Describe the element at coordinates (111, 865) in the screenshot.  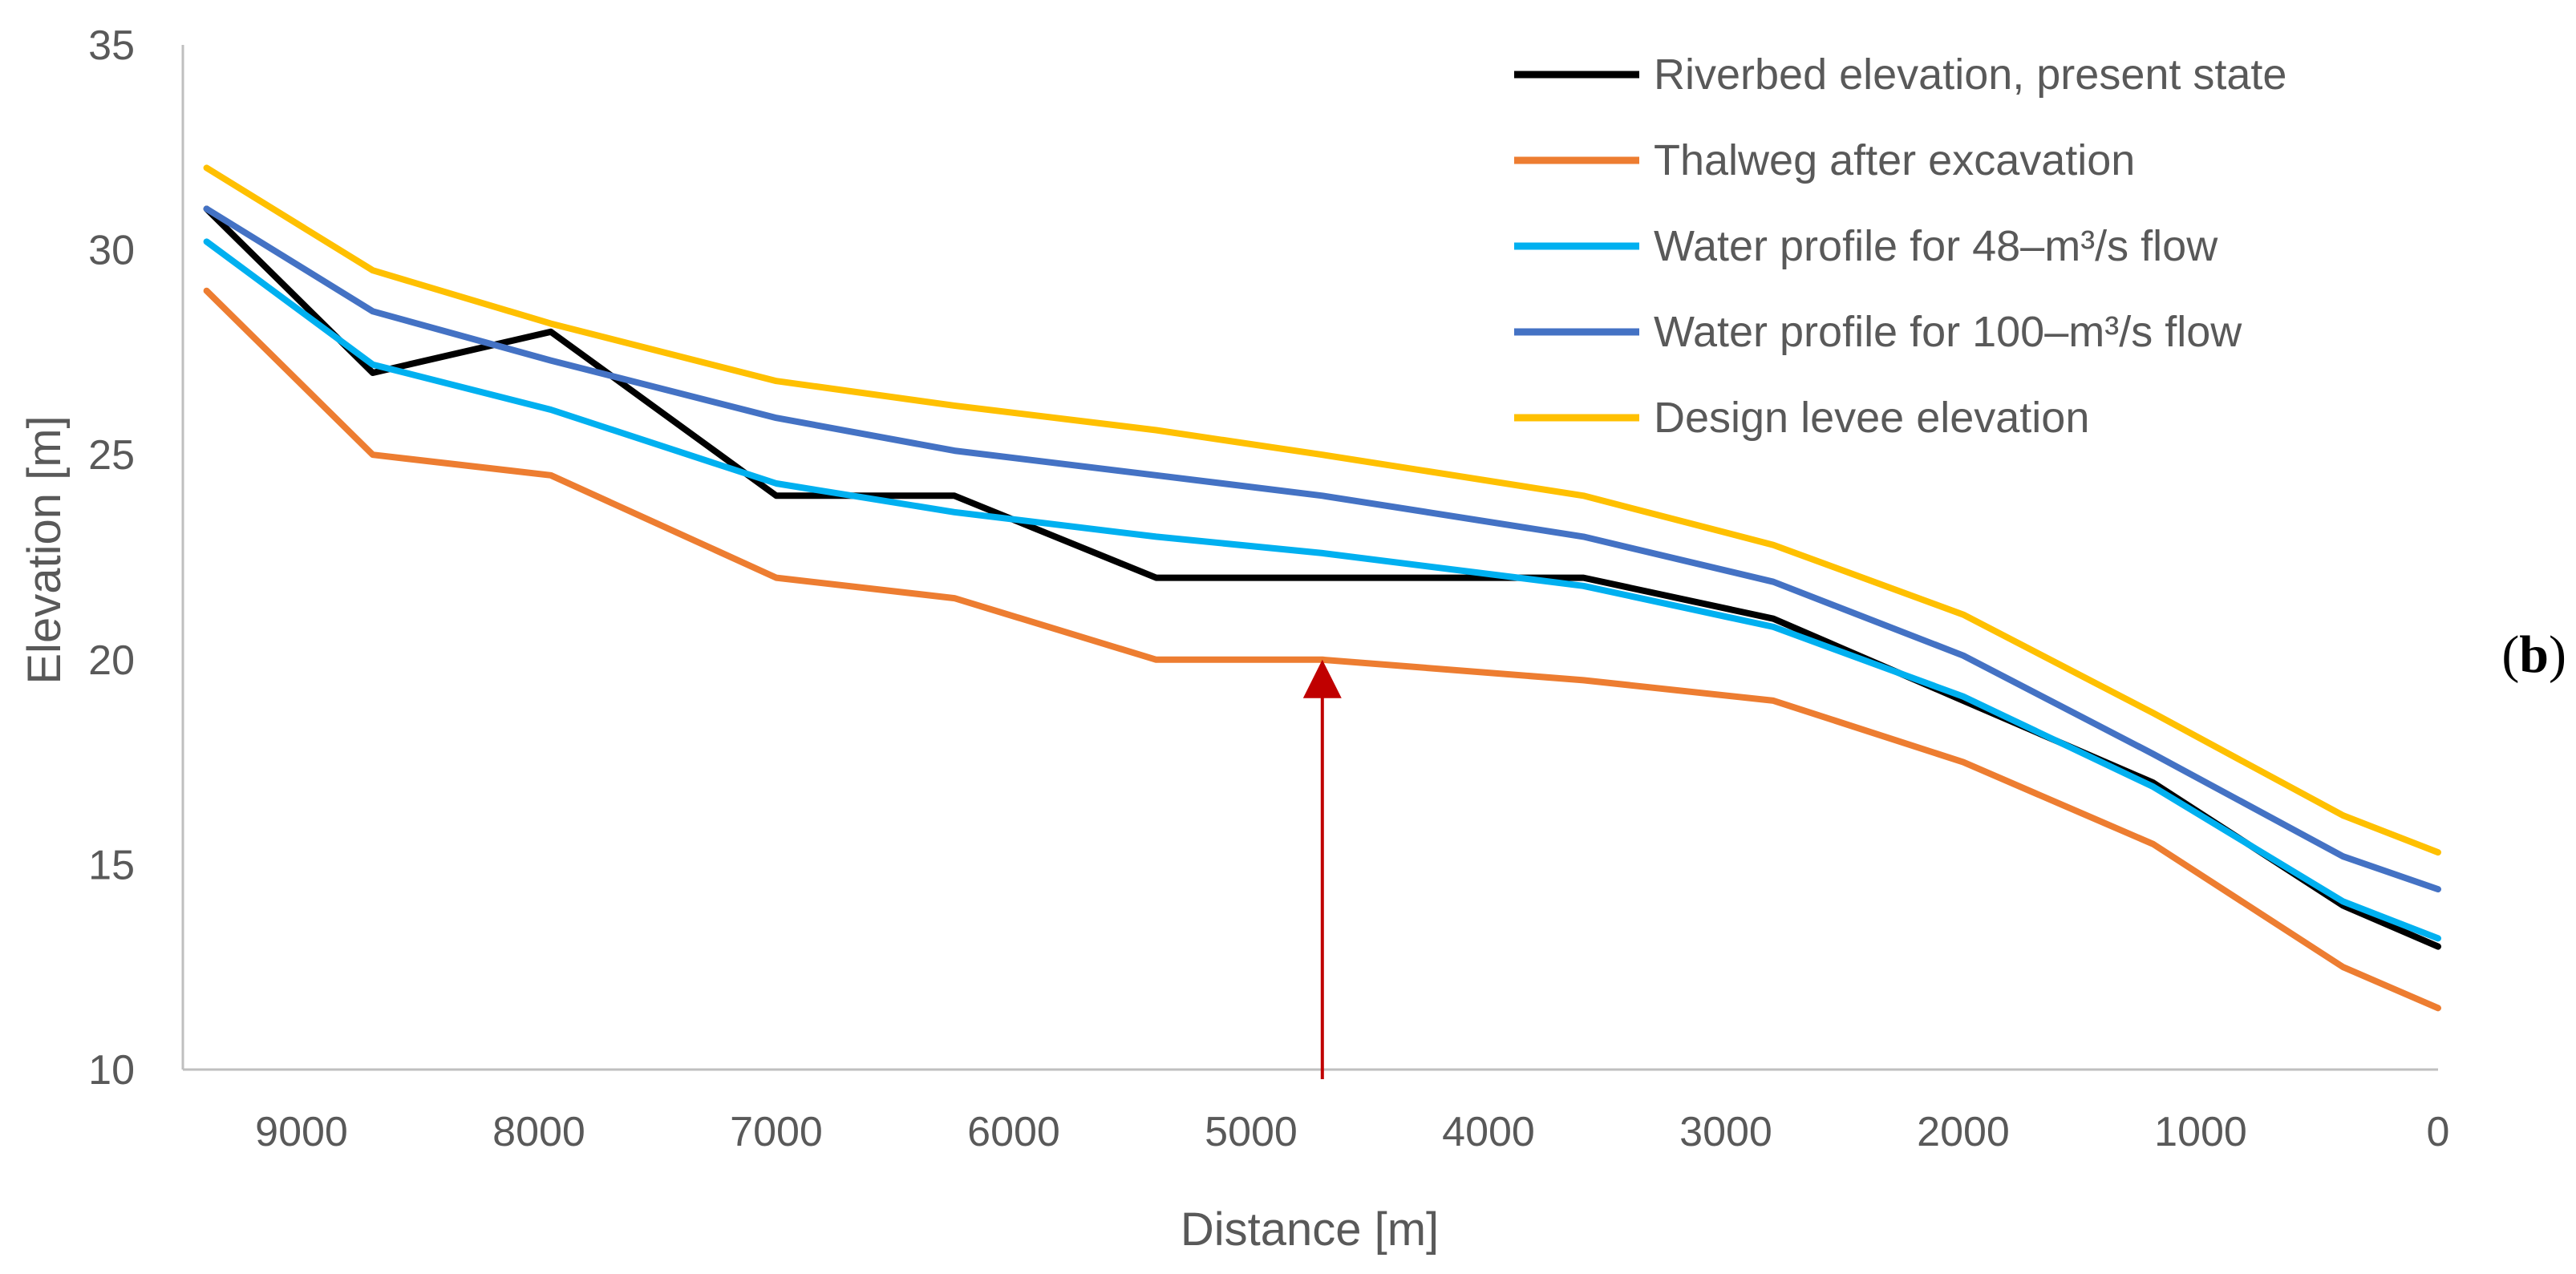
I see `y-tick-label: 15` at that location.